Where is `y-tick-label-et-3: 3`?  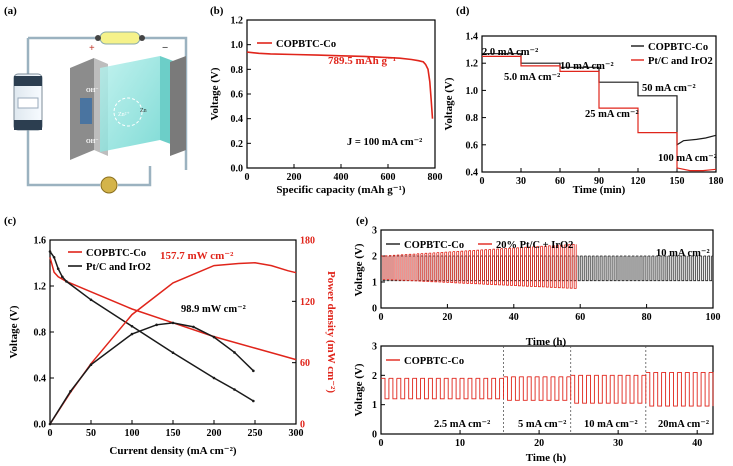 y-tick-label-et-3: 3 is located at coordinates (374, 231).